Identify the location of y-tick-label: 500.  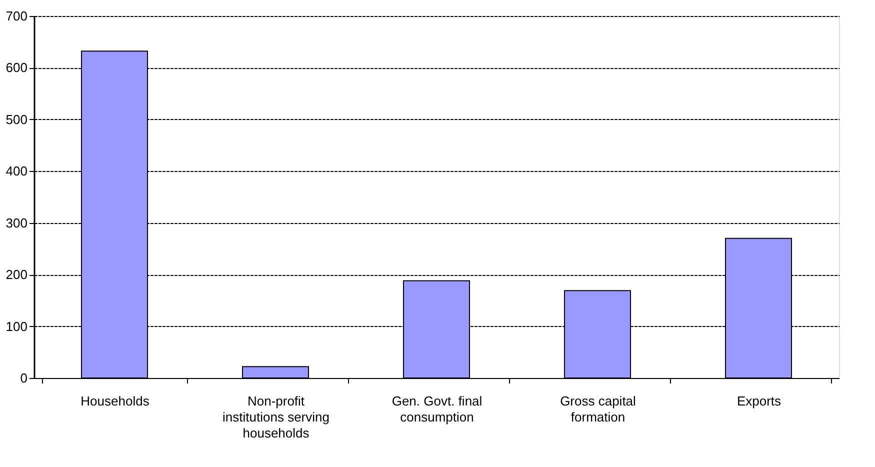
(17, 119).